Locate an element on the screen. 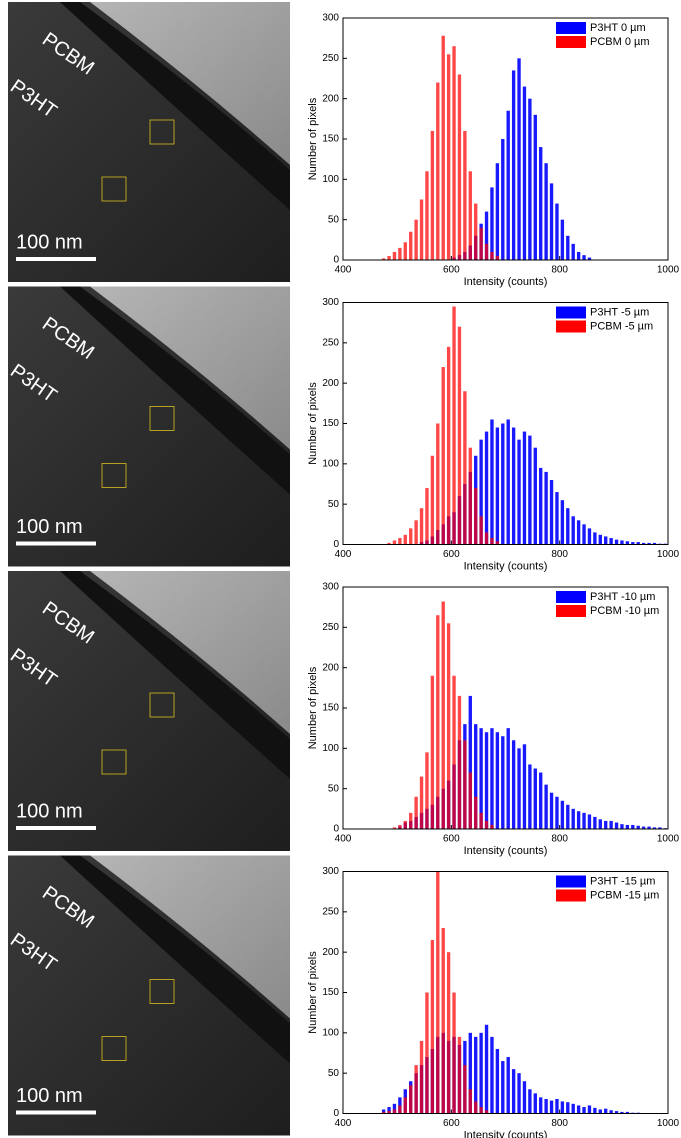  y-tick-label: 0 is located at coordinates (336, 544).